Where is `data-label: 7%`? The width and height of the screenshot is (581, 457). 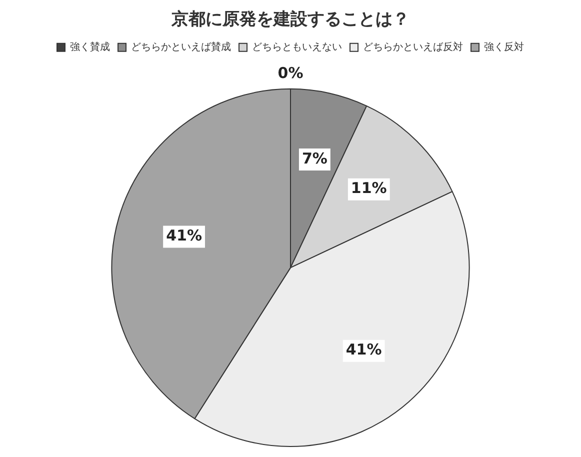
data-label: 7% is located at coordinates (315, 158).